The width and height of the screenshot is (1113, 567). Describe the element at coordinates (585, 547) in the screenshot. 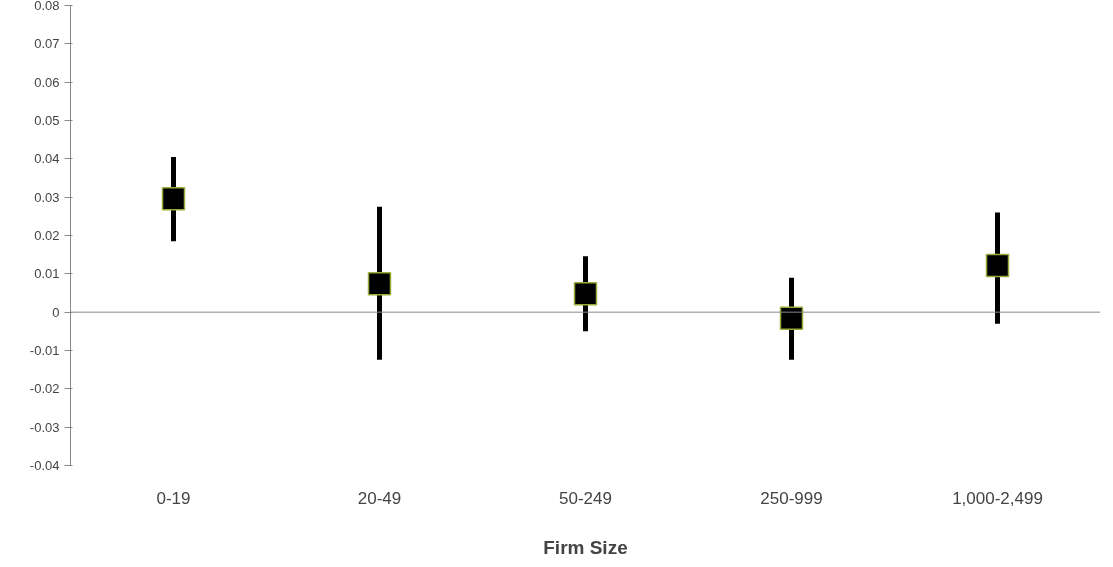

I see `x-axis-title: Firm Size` at that location.